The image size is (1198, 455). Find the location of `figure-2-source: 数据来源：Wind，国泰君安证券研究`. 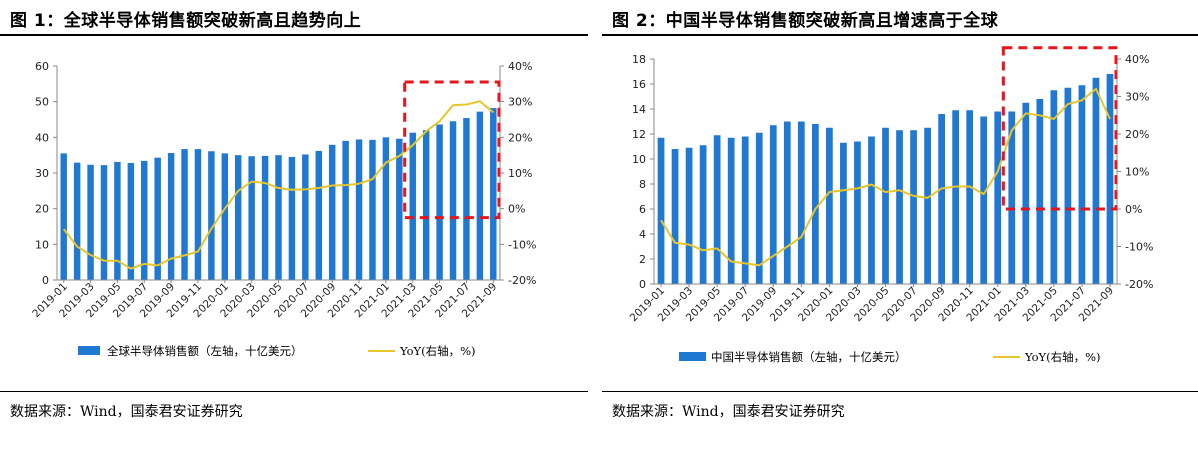

figure-2-source: 数据来源：Wind，国泰君安证券研究 is located at coordinates (728, 412).